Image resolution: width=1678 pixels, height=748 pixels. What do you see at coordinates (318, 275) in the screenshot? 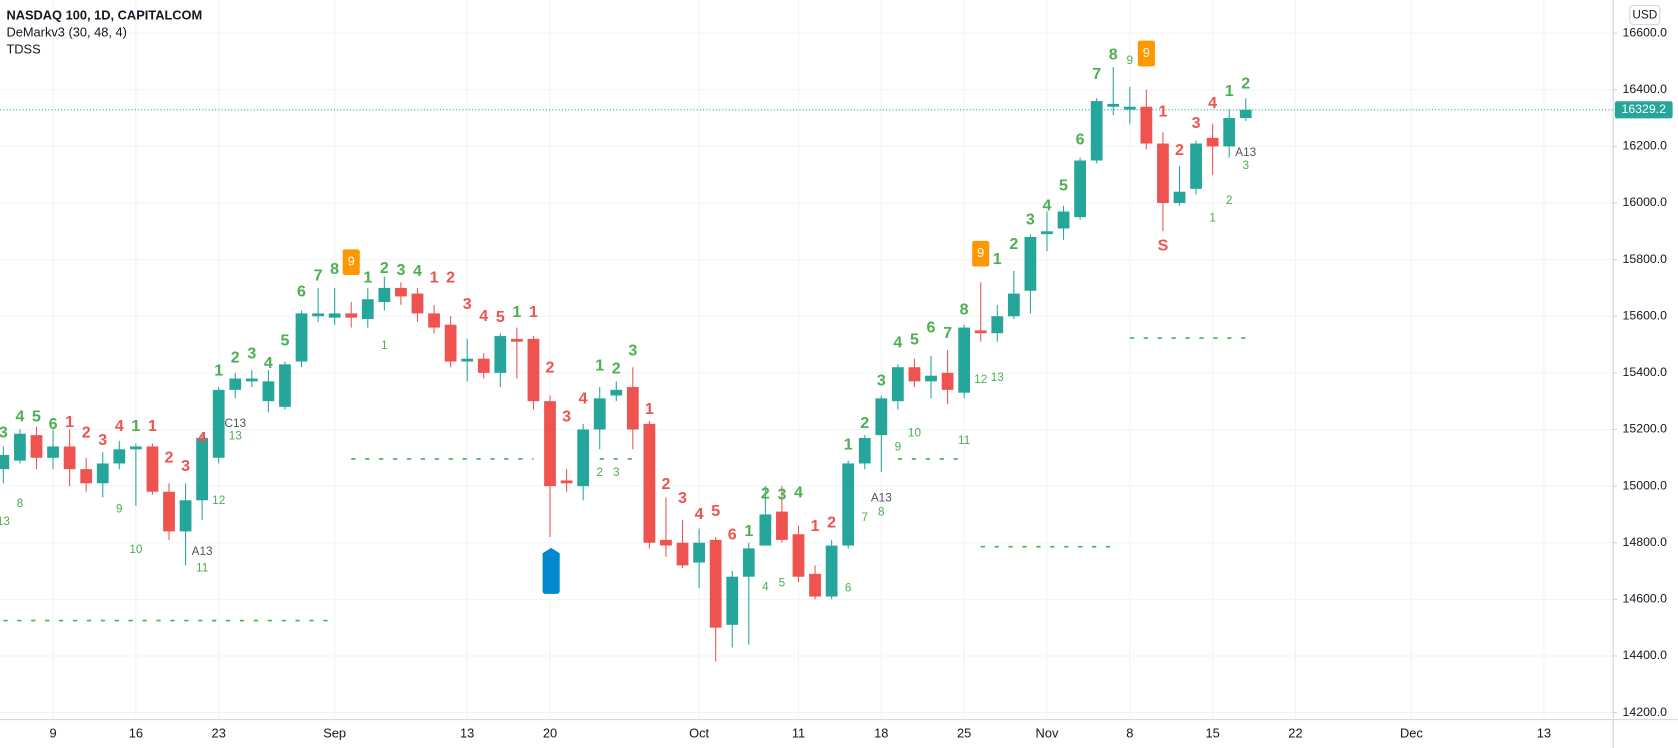
I see `setup-up-label: 7` at bounding box center [318, 275].